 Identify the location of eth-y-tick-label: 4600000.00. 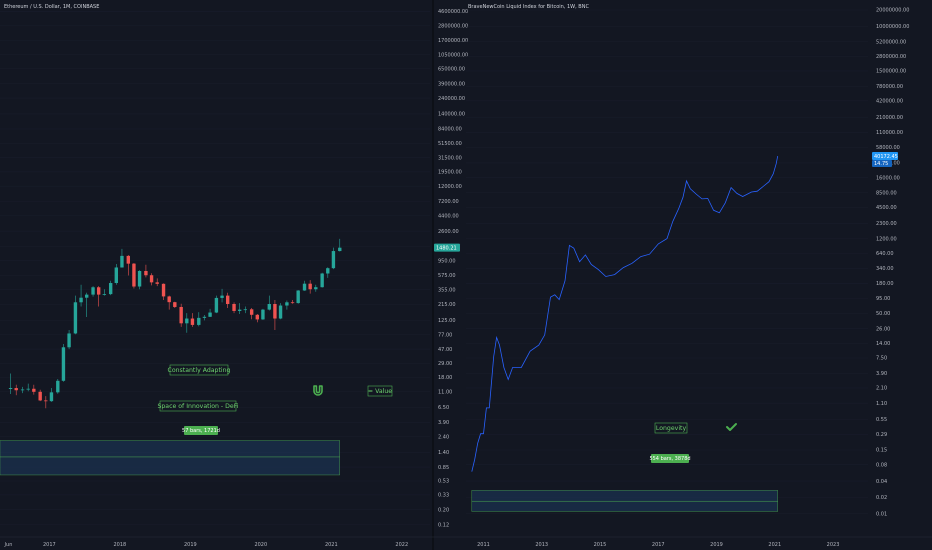
(453, 12).